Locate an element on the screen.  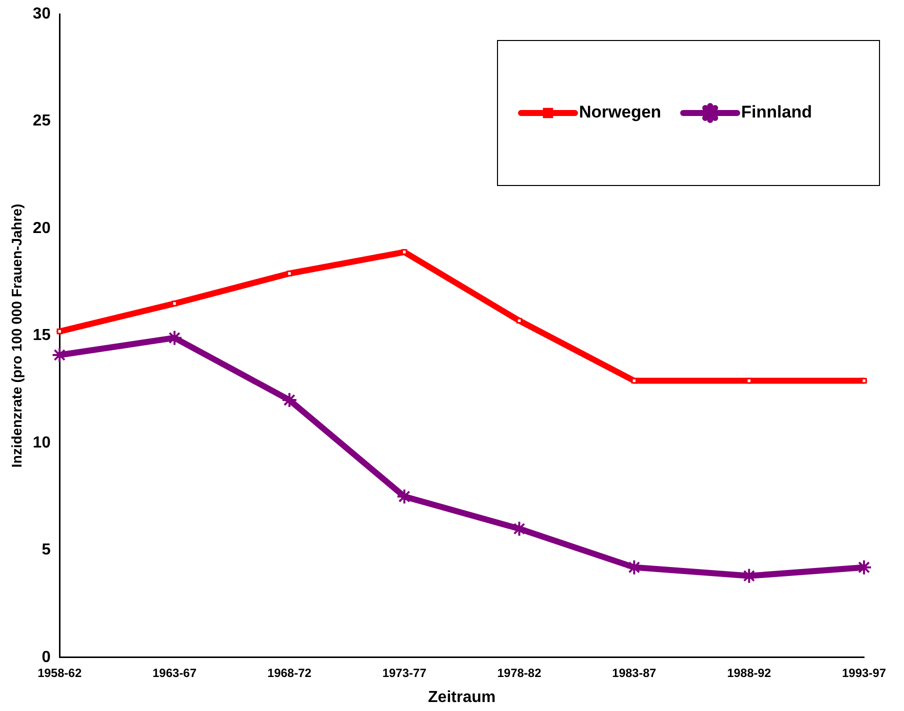
legend-label: Norwegen is located at coordinates (620, 112).